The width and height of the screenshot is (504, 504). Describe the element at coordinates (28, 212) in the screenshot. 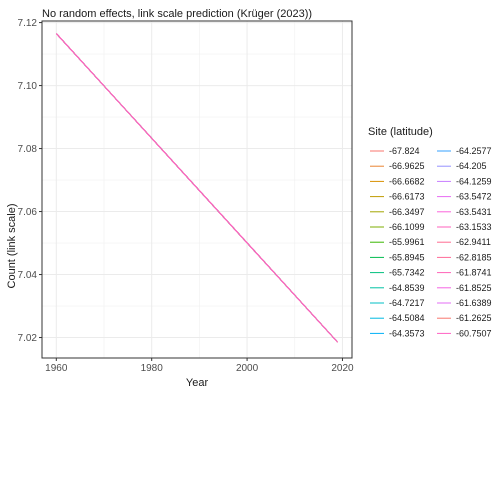

I see `y-tick-label: 7.06` at that location.